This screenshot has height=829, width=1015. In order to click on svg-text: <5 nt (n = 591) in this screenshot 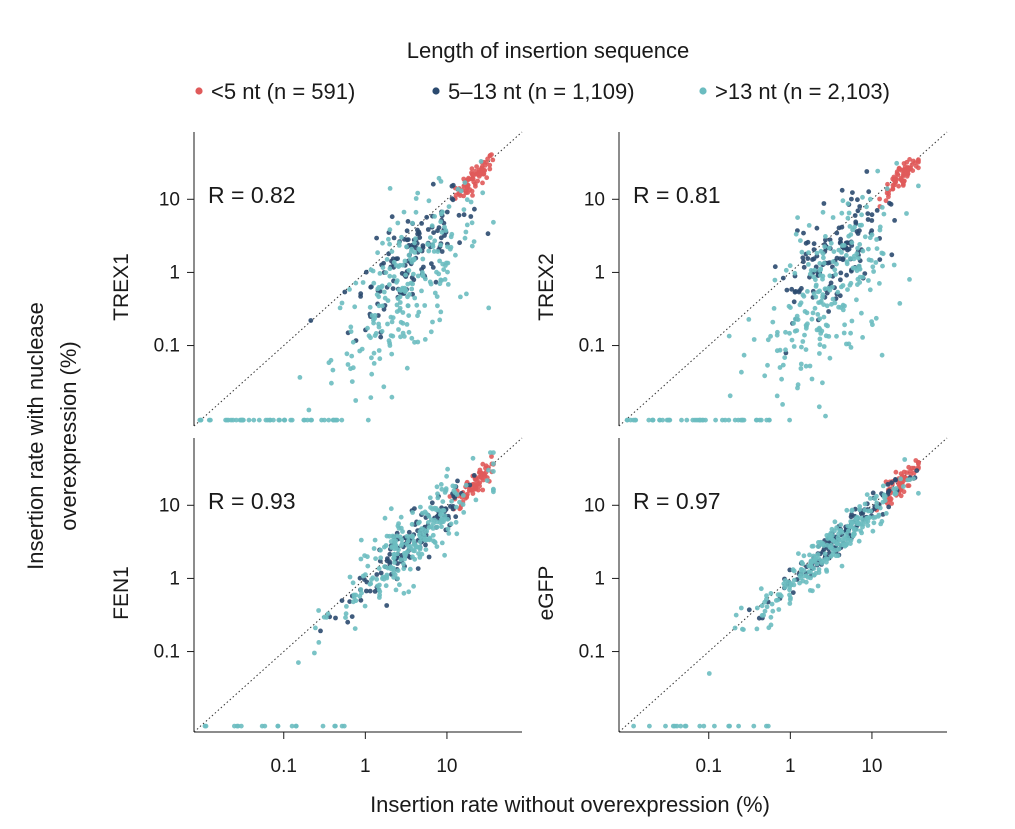, I will do `click(283, 91)`.